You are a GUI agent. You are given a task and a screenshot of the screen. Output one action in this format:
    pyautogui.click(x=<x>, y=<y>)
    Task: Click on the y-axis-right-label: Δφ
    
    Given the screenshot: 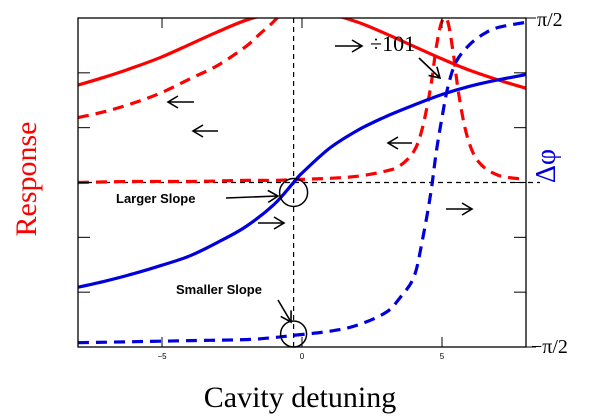 What is the action you would take?
    pyautogui.click(x=546, y=166)
    